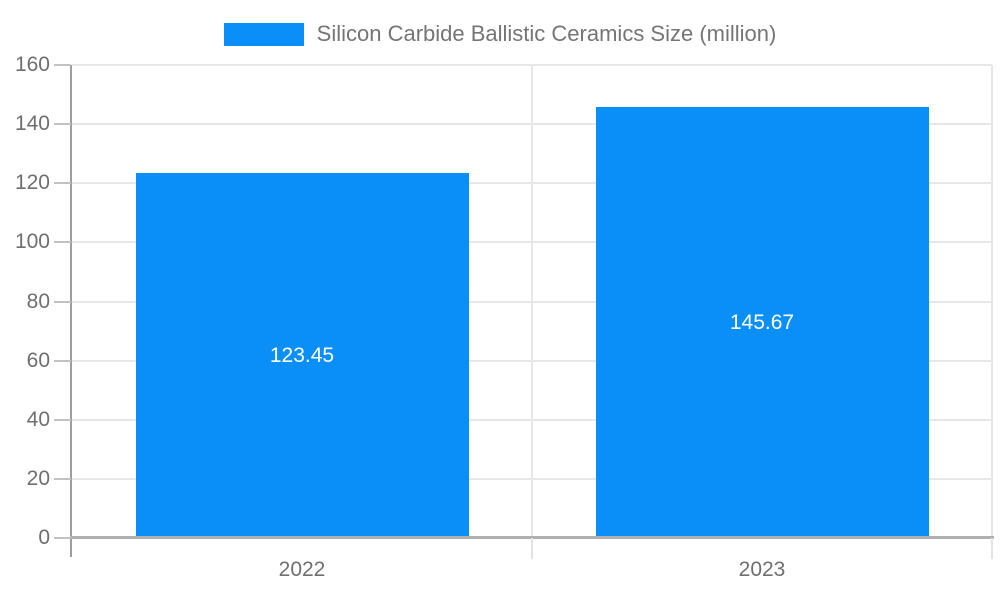 Image resolution: width=1000 pixels, height=600 pixels. What do you see at coordinates (38, 419) in the screenshot?
I see `y-axis-tick-label: 40` at bounding box center [38, 419].